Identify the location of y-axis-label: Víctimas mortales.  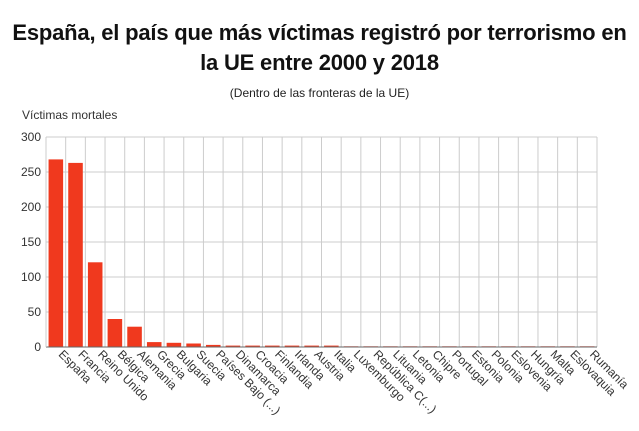
(70, 115).